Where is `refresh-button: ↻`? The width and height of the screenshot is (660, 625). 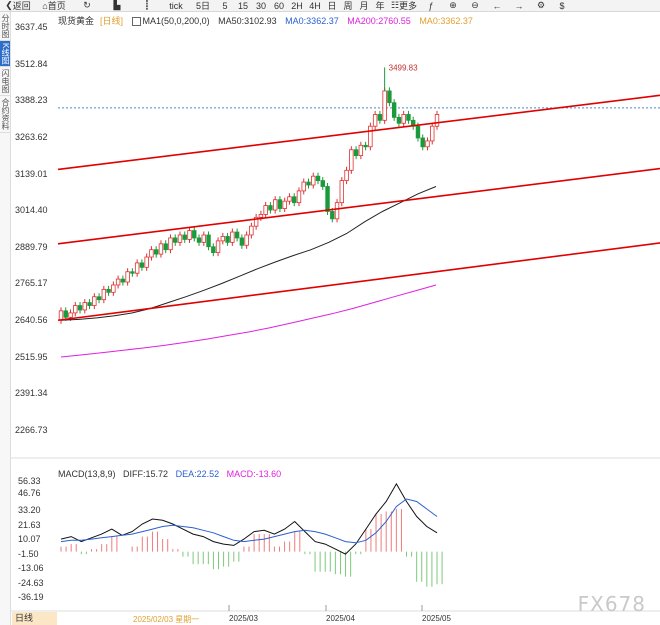 refresh-button: ↻ is located at coordinates (87, 5).